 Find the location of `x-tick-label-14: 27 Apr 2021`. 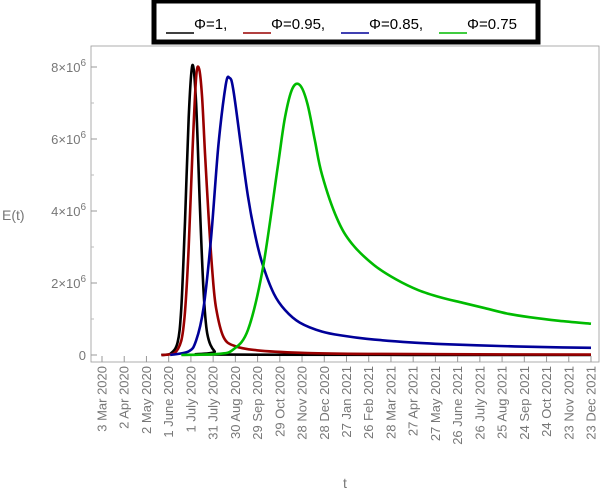

x-tick-label-14: 27 Apr 2021 is located at coordinates (413, 401).